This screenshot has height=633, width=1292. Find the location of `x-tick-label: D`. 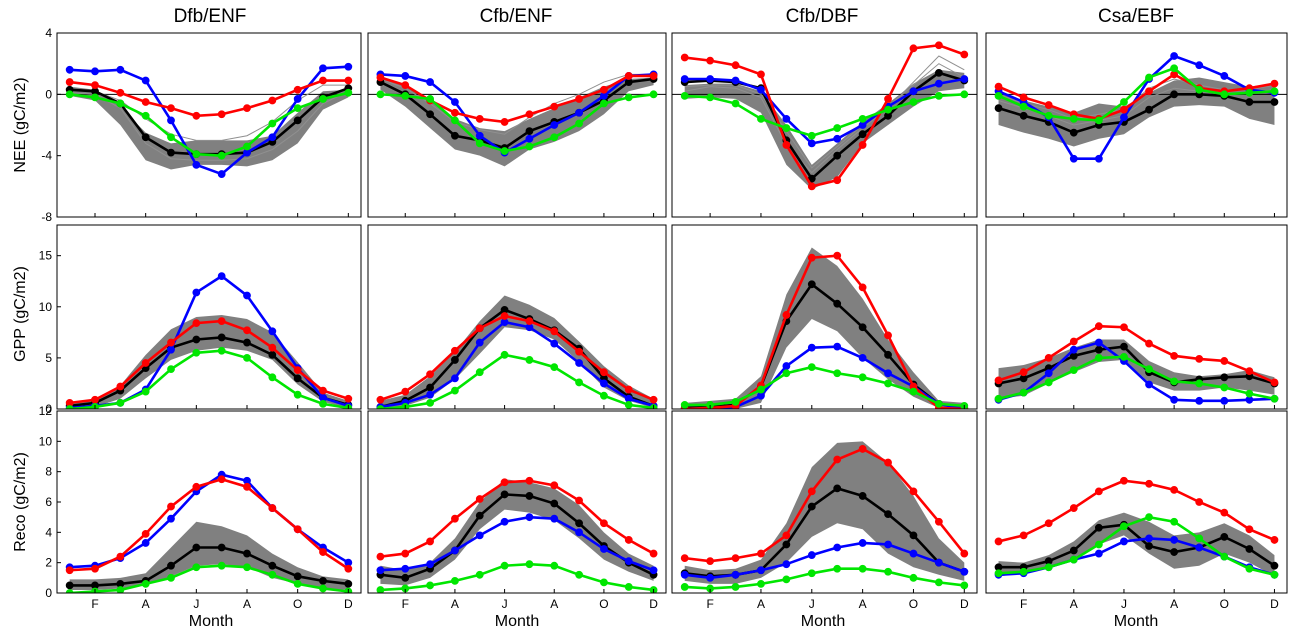

x-tick-label: D is located at coordinates (1274, 604).